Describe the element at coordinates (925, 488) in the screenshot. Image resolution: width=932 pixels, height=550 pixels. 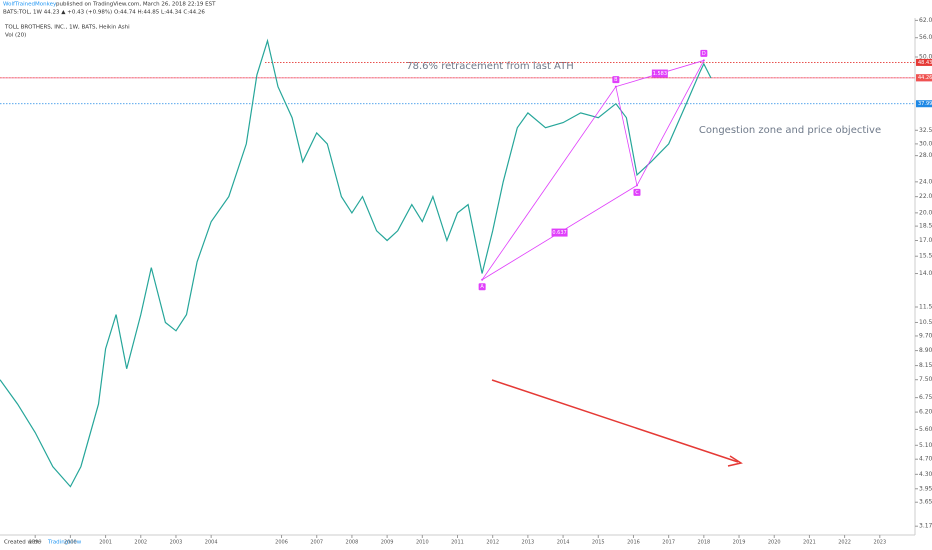
I see `y-tick-label: 3.95` at that location.